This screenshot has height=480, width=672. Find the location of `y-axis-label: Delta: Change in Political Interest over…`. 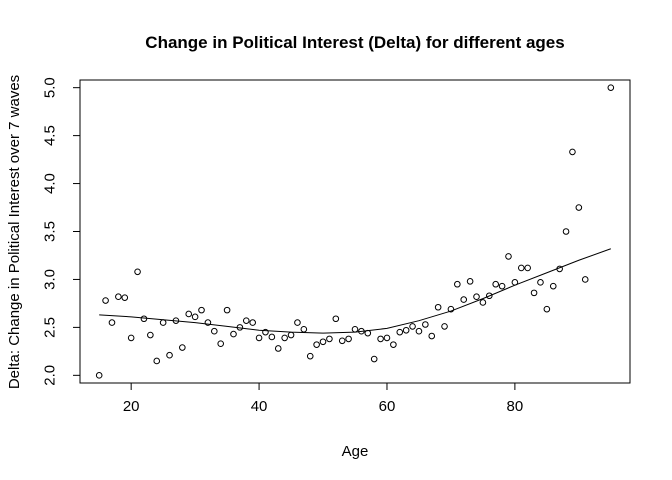

y-axis-label: Delta: Change in Political Interest over… is located at coordinates (14, 232).